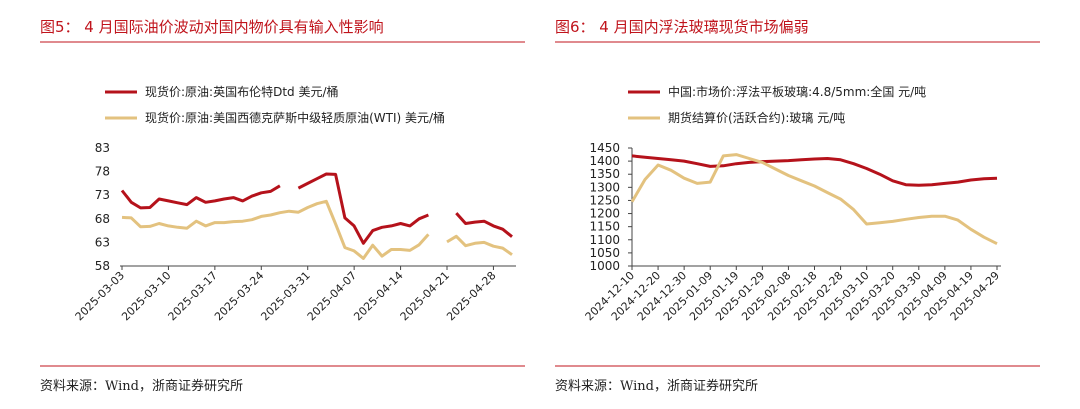 This screenshot has width=1080, height=409. I want to click on y-tick-label: 1450, so click(604, 148).